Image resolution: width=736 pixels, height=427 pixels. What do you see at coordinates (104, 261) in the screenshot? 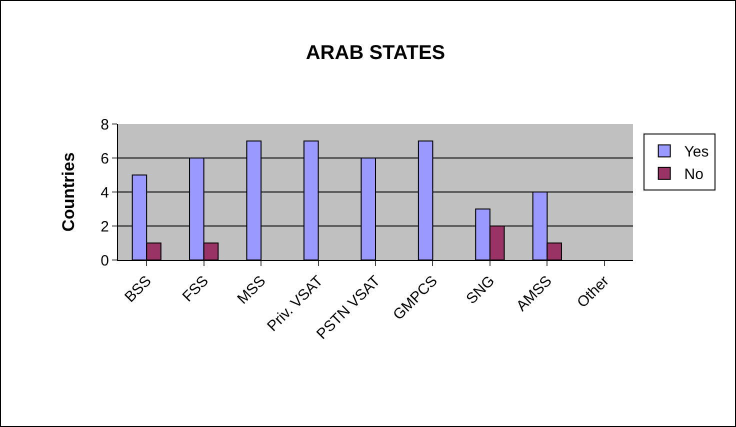
I see `y-tick-label: 0` at bounding box center [104, 261].